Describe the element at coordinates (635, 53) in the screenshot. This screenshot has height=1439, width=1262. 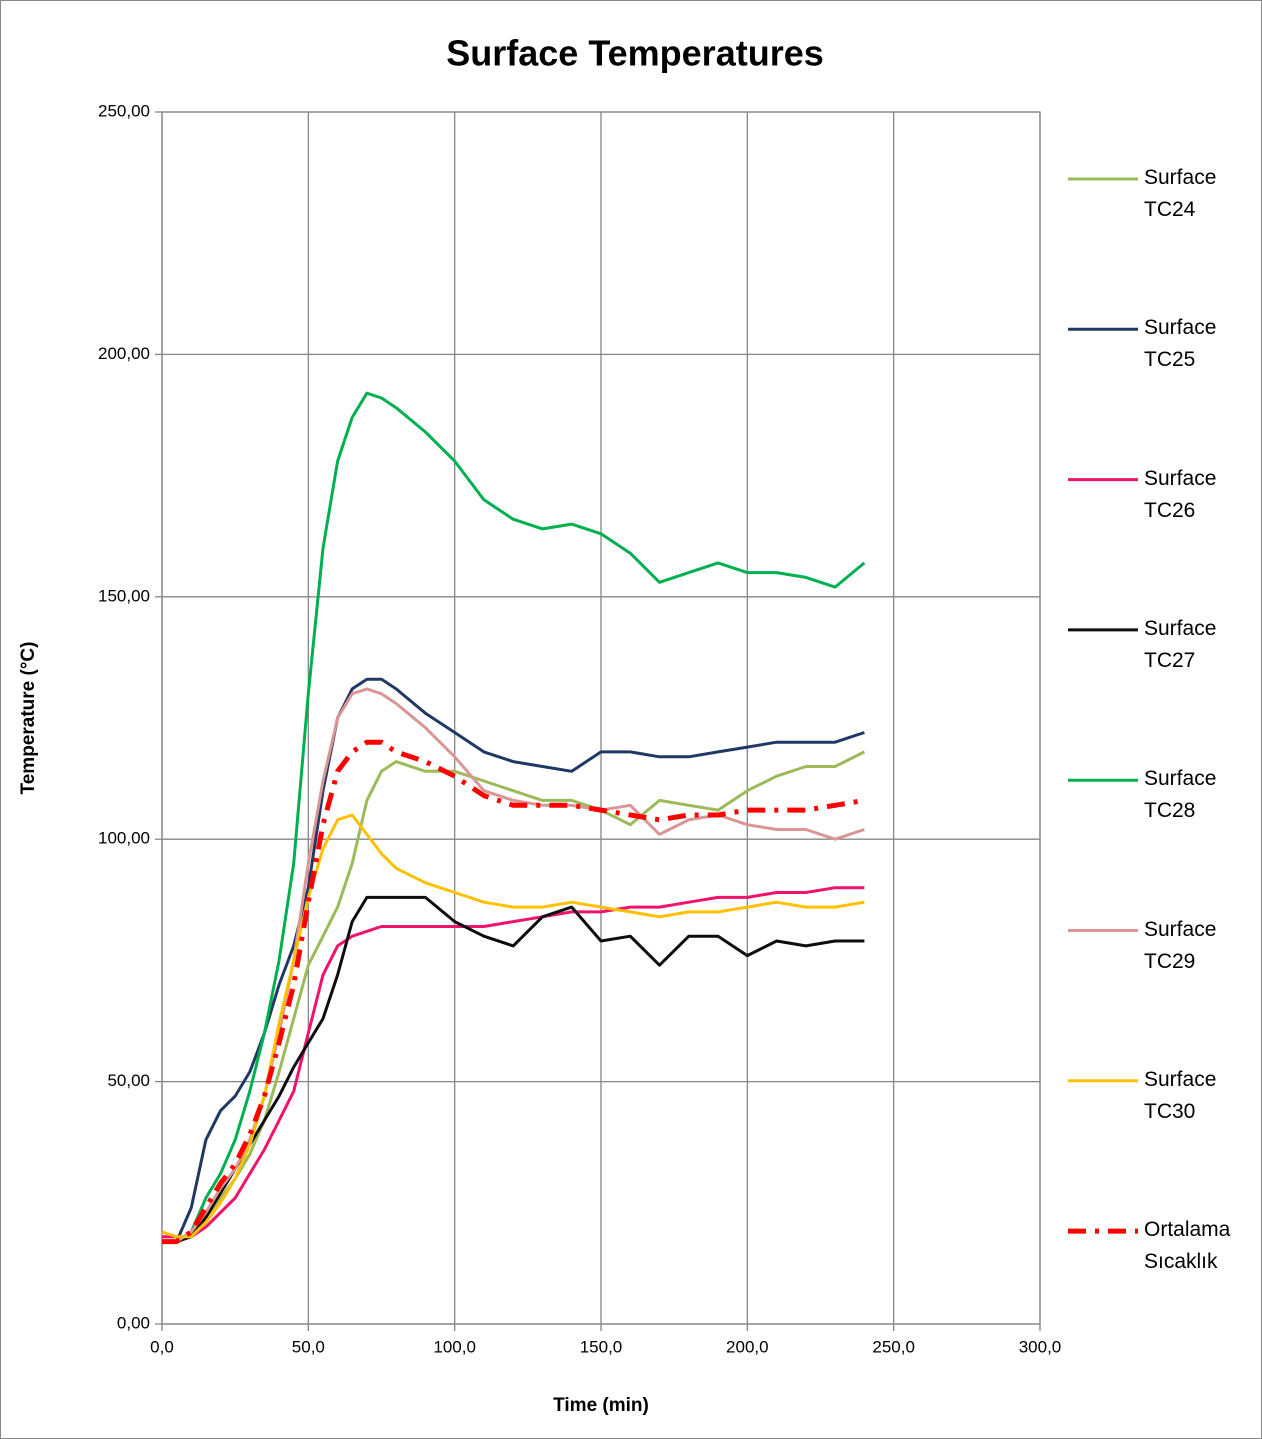
I see `chart-title: Surface Temperatures` at that location.